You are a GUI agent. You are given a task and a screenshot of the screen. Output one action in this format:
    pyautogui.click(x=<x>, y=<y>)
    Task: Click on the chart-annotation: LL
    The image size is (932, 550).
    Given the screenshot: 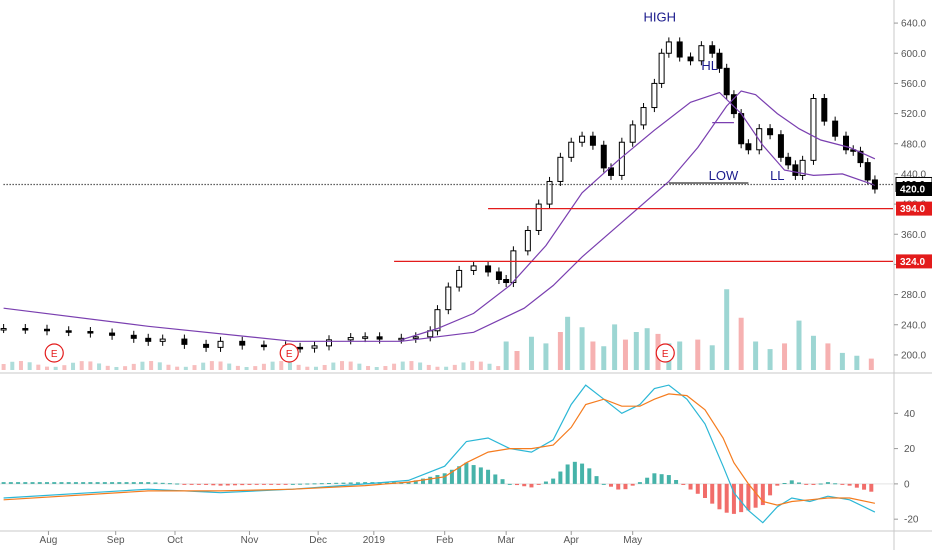 What is the action you would take?
    pyautogui.click(x=777, y=175)
    